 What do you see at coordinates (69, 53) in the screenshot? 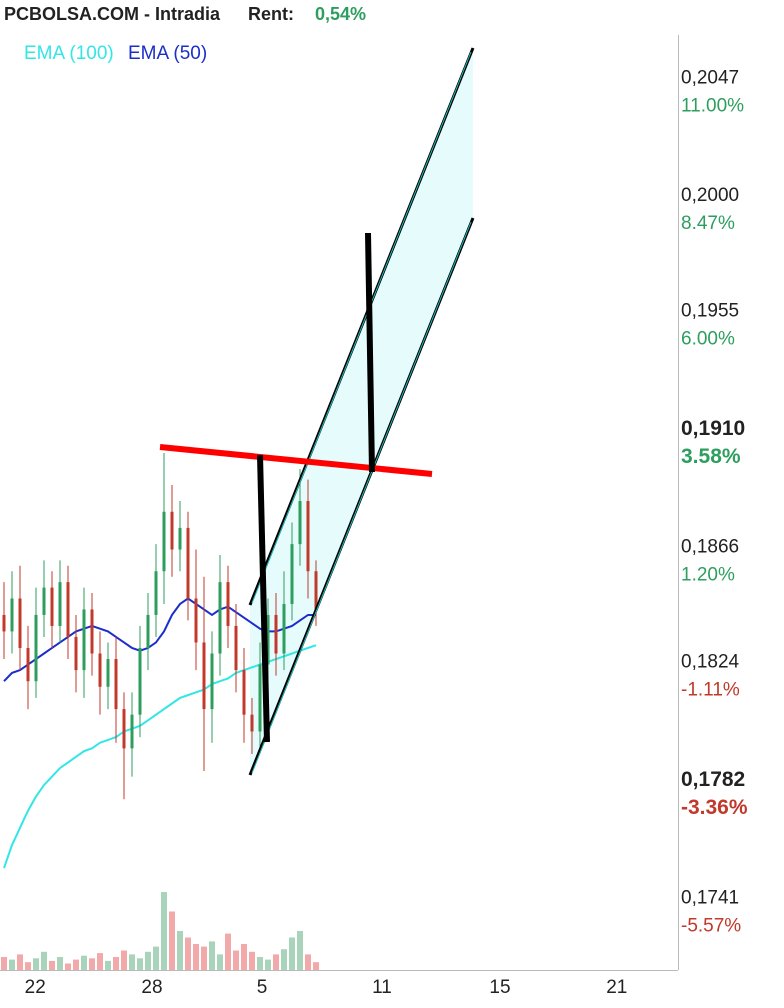
I see `legend-entry: EMA (100)` at bounding box center [69, 53].